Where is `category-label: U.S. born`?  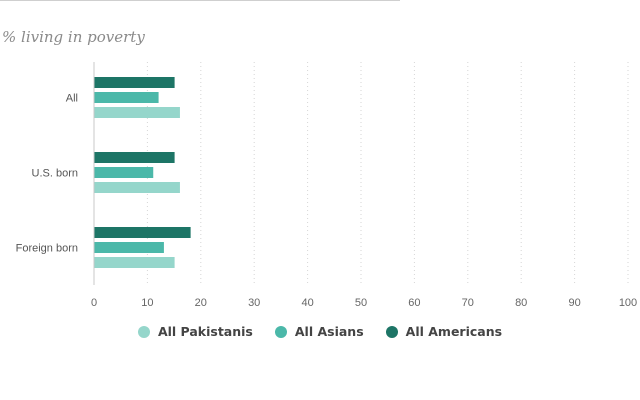 category-label: U.S. born is located at coordinates (55, 174).